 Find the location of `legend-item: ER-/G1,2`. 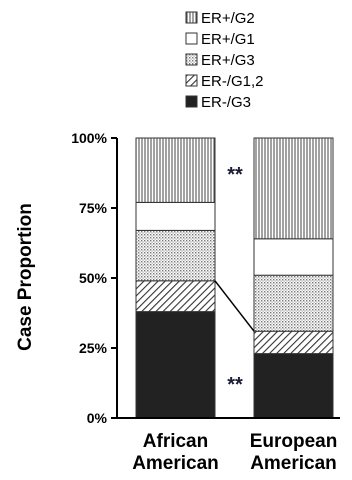

legend-item: ER-/G1,2 is located at coordinates (224, 81).